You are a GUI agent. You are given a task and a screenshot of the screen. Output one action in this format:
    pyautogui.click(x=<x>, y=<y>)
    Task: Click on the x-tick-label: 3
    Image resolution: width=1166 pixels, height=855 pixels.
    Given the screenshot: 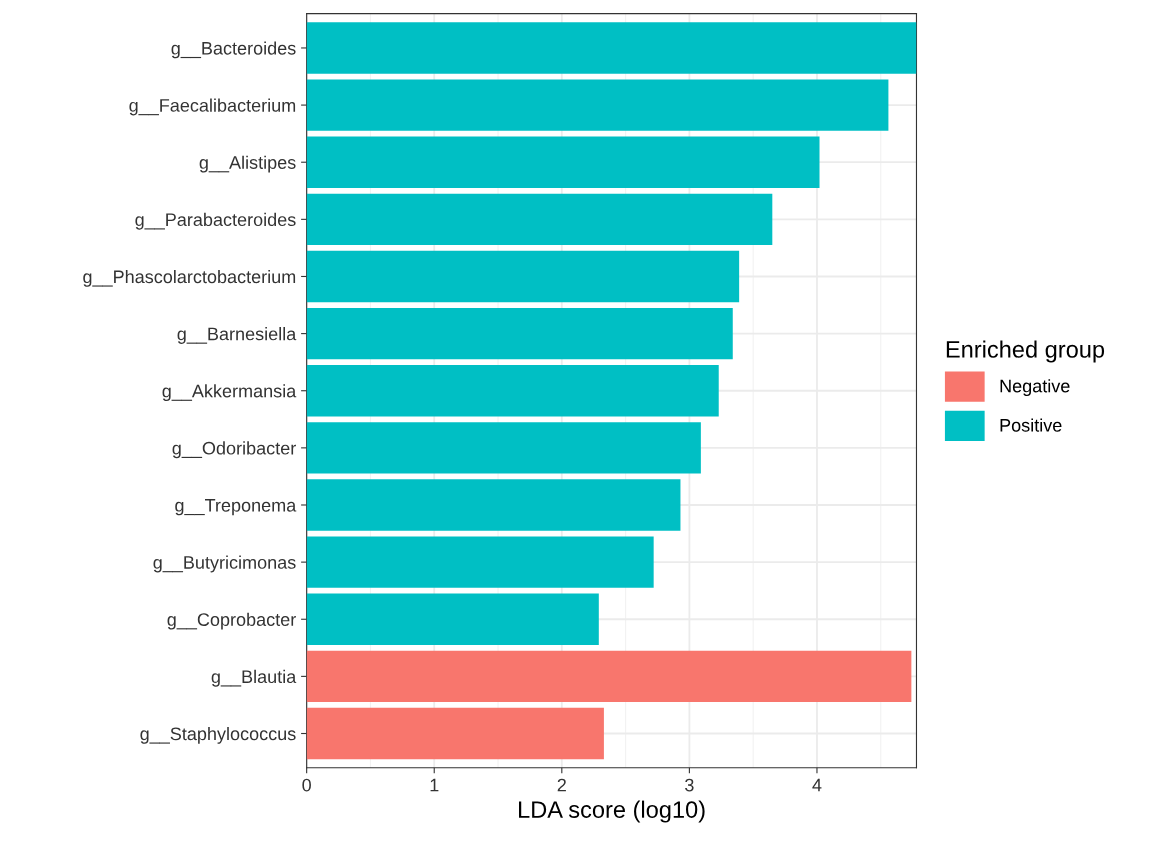 What is the action you would take?
    pyautogui.click(x=689, y=785)
    